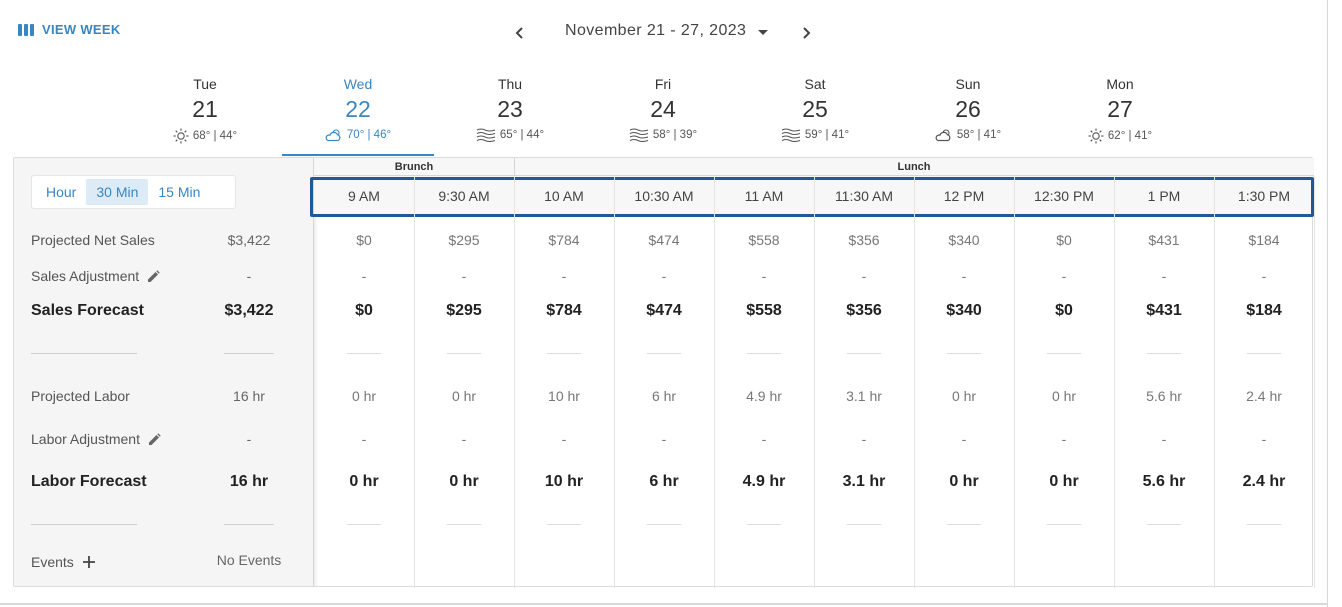 The height and width of the screenshot is (607, 1342). Describe the element at coordinates (179, 192) in the screenshot. I see `interval-15min-button: 15 Min` at that location.